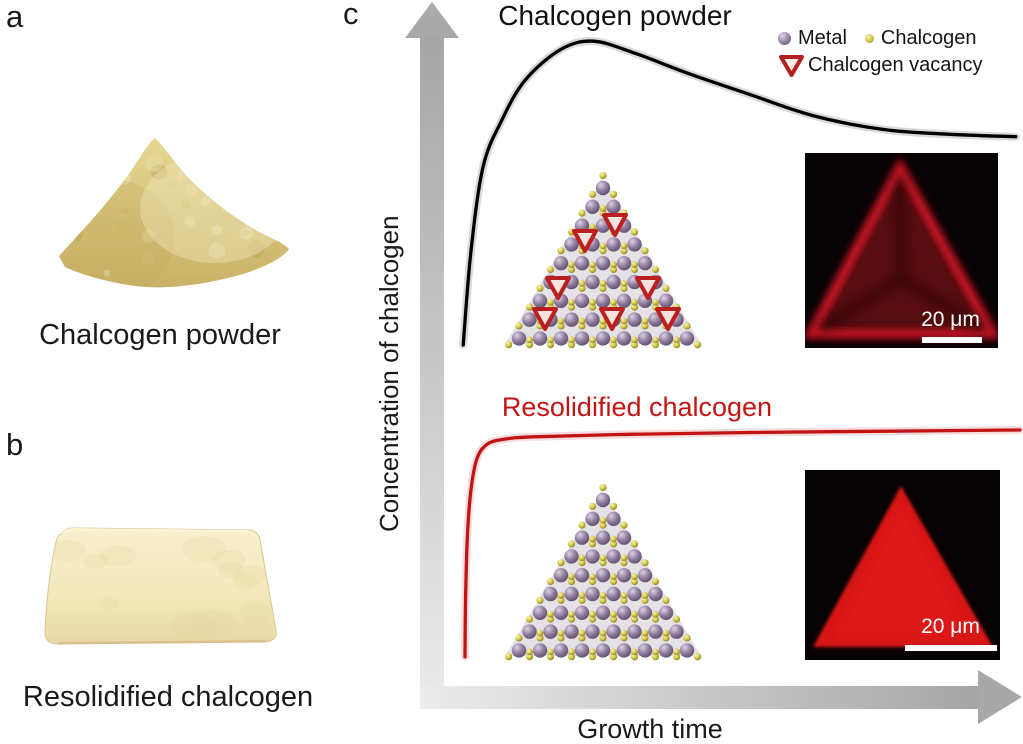 The image size is (1023, 744). What do you see at coordinates (822, 38) in the screenshot?
I see `legend-metal-label: Metal` at bounding box center [822, 38].